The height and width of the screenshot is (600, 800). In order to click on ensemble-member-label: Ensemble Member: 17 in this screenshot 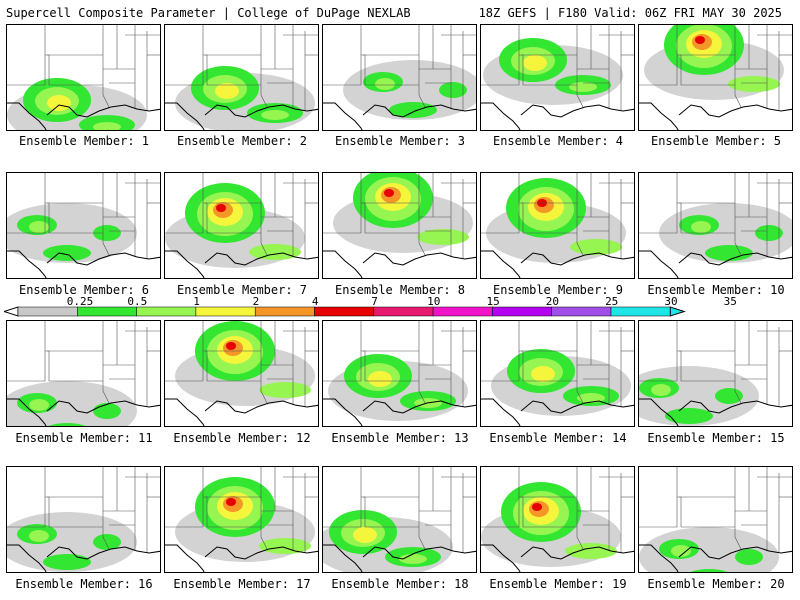, I will do `click(242, 584)`.